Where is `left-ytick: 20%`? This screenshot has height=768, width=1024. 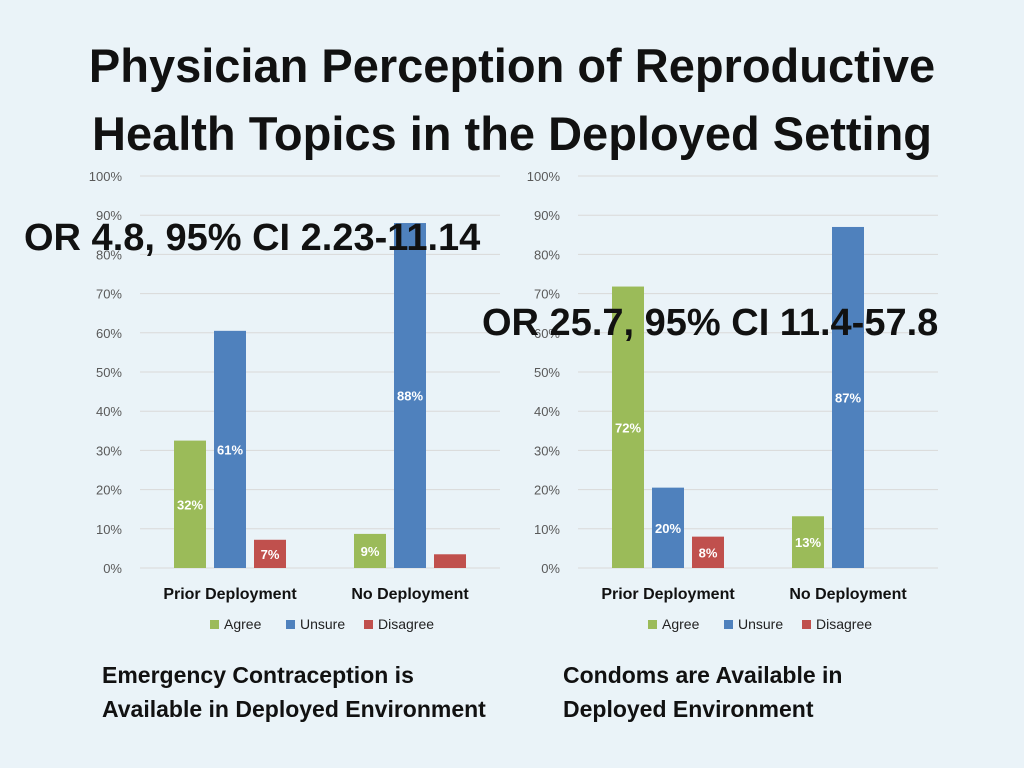 left-ytick: 20% is located at coordinates (109, 490).